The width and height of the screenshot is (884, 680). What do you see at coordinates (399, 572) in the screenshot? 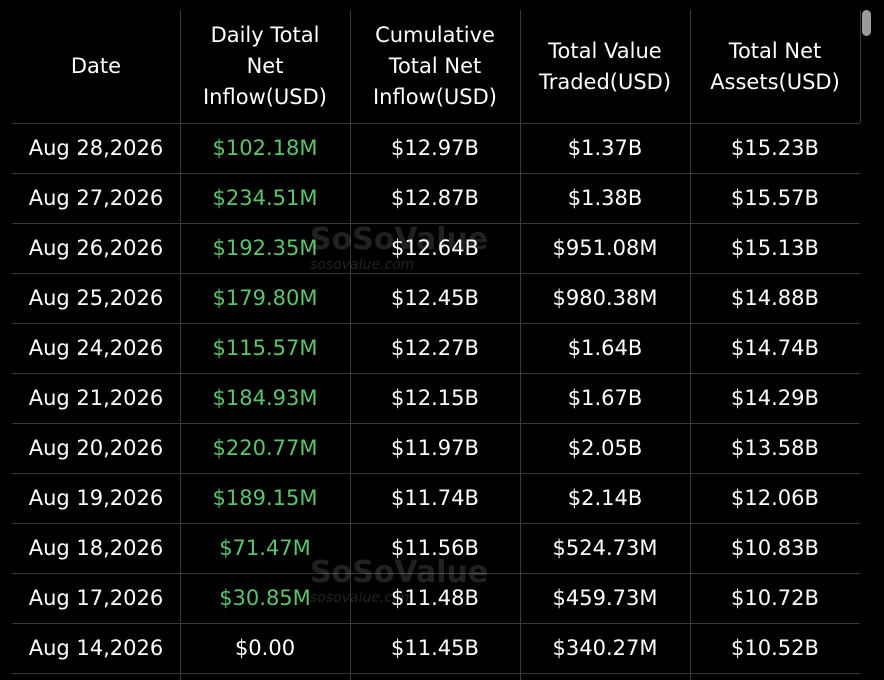
I see `watermark-name: SoSoValue` at bounding box center [399, 572].